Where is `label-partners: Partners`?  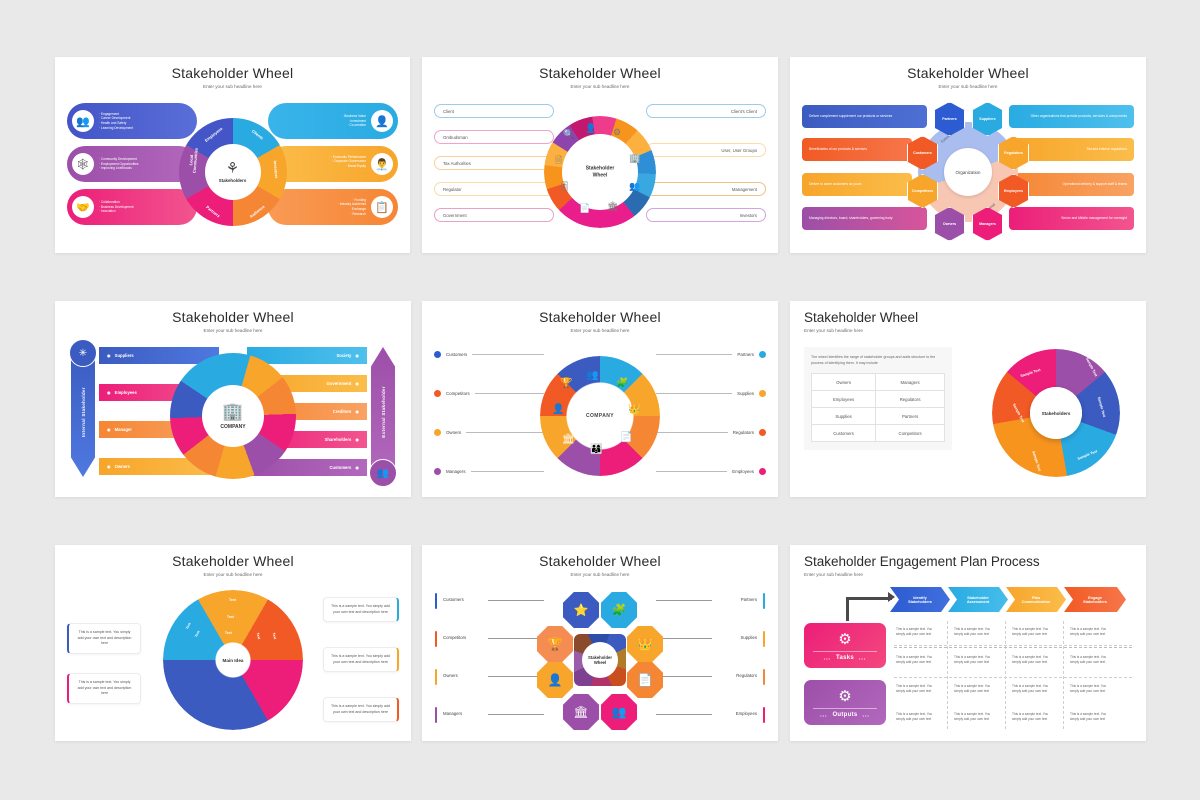
label-partners: Partners is located at coordinates (748, 599).